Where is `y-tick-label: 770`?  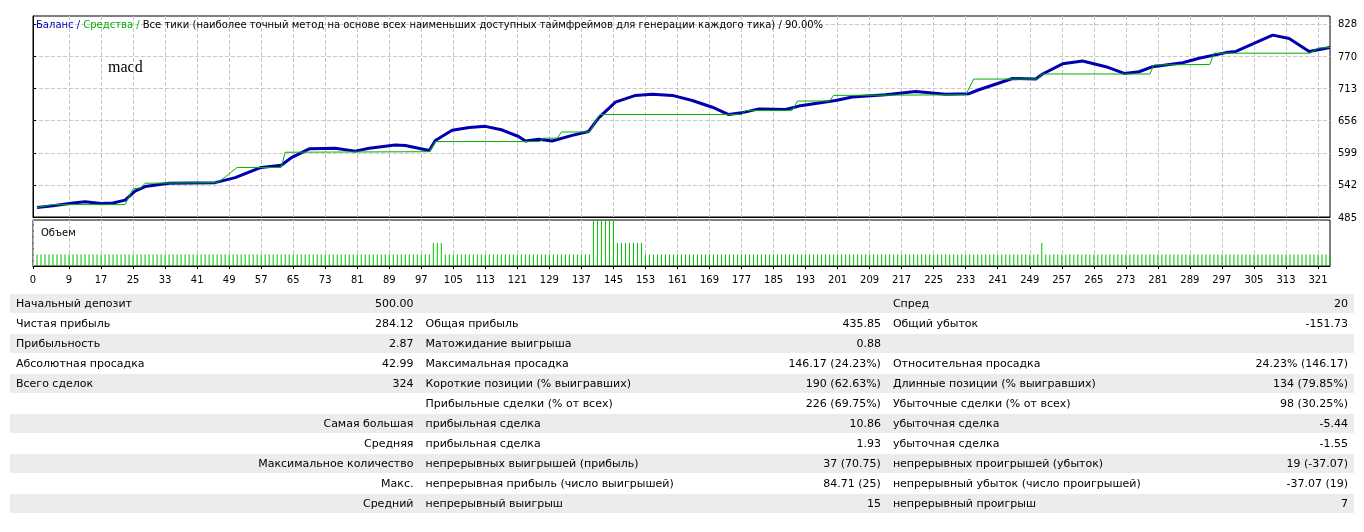
y-tick-label: 770 is located at coordinates (1348, 57).